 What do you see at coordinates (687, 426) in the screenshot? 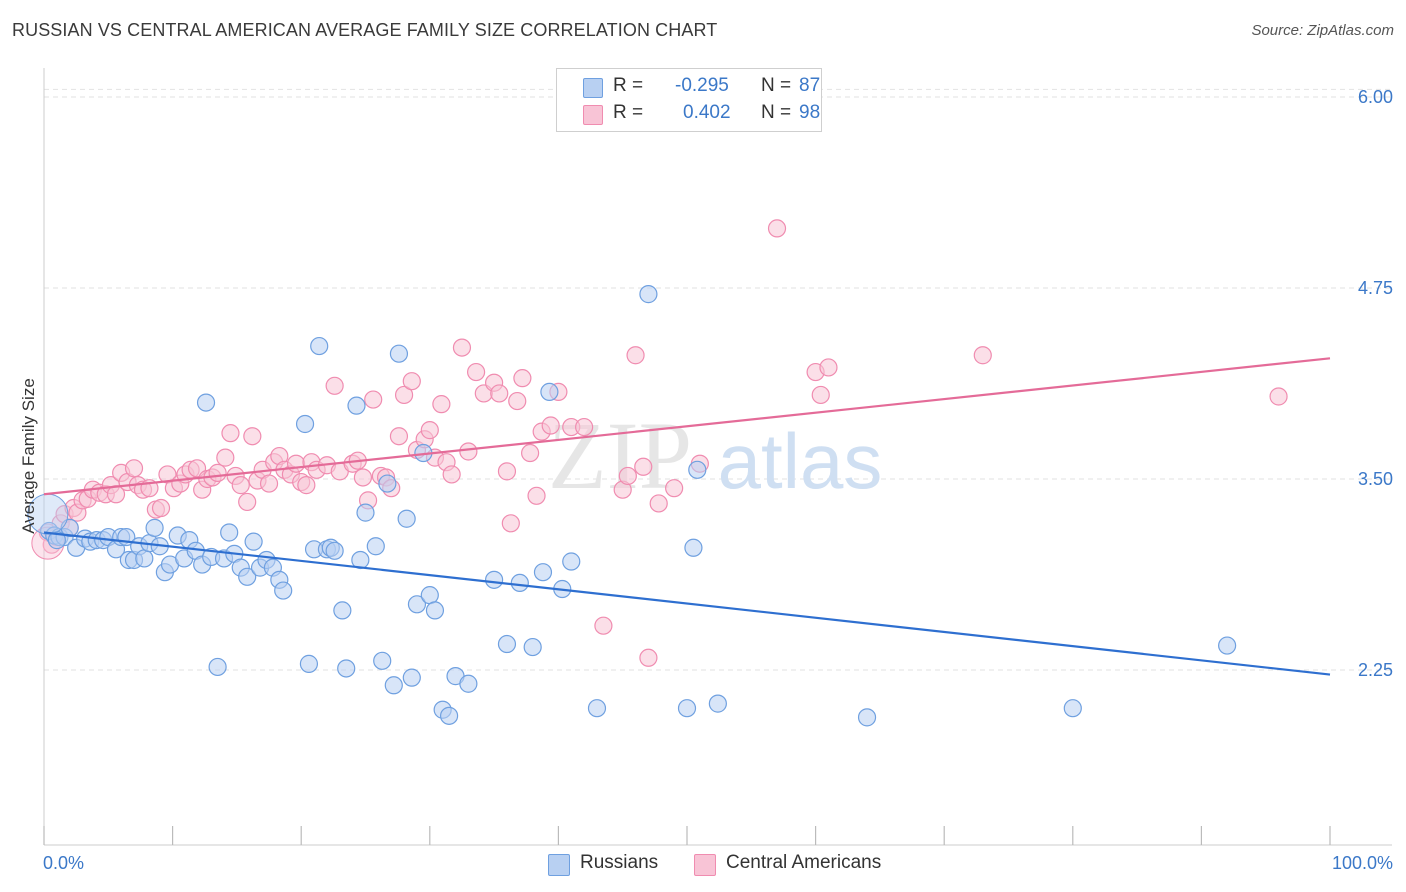
I see `central-americans-trend-line` at bounding box center [687, 426].